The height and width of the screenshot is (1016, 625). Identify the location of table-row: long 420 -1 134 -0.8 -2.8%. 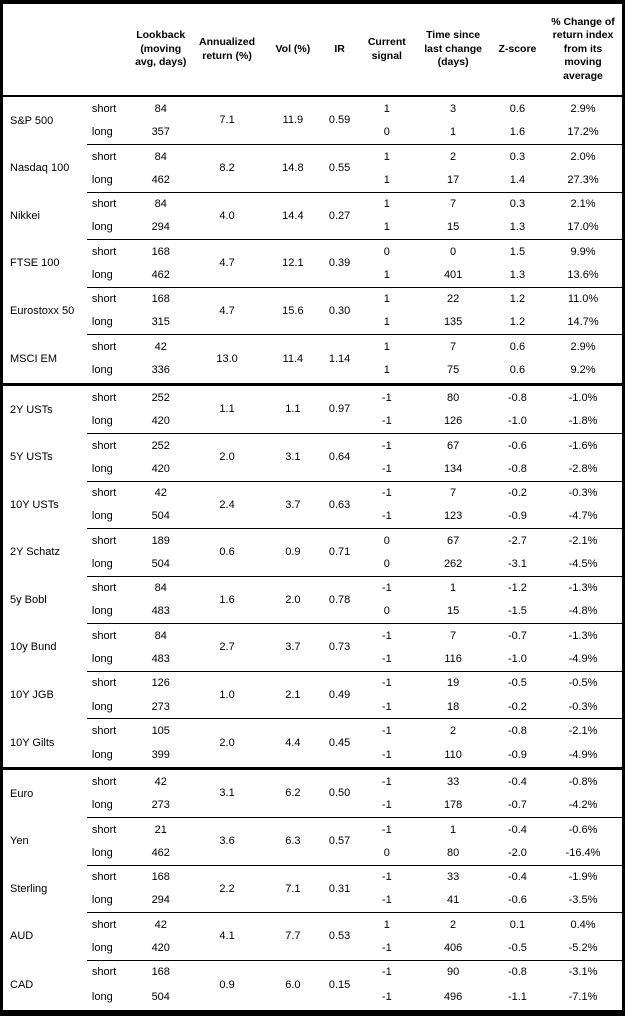
(313, 469).